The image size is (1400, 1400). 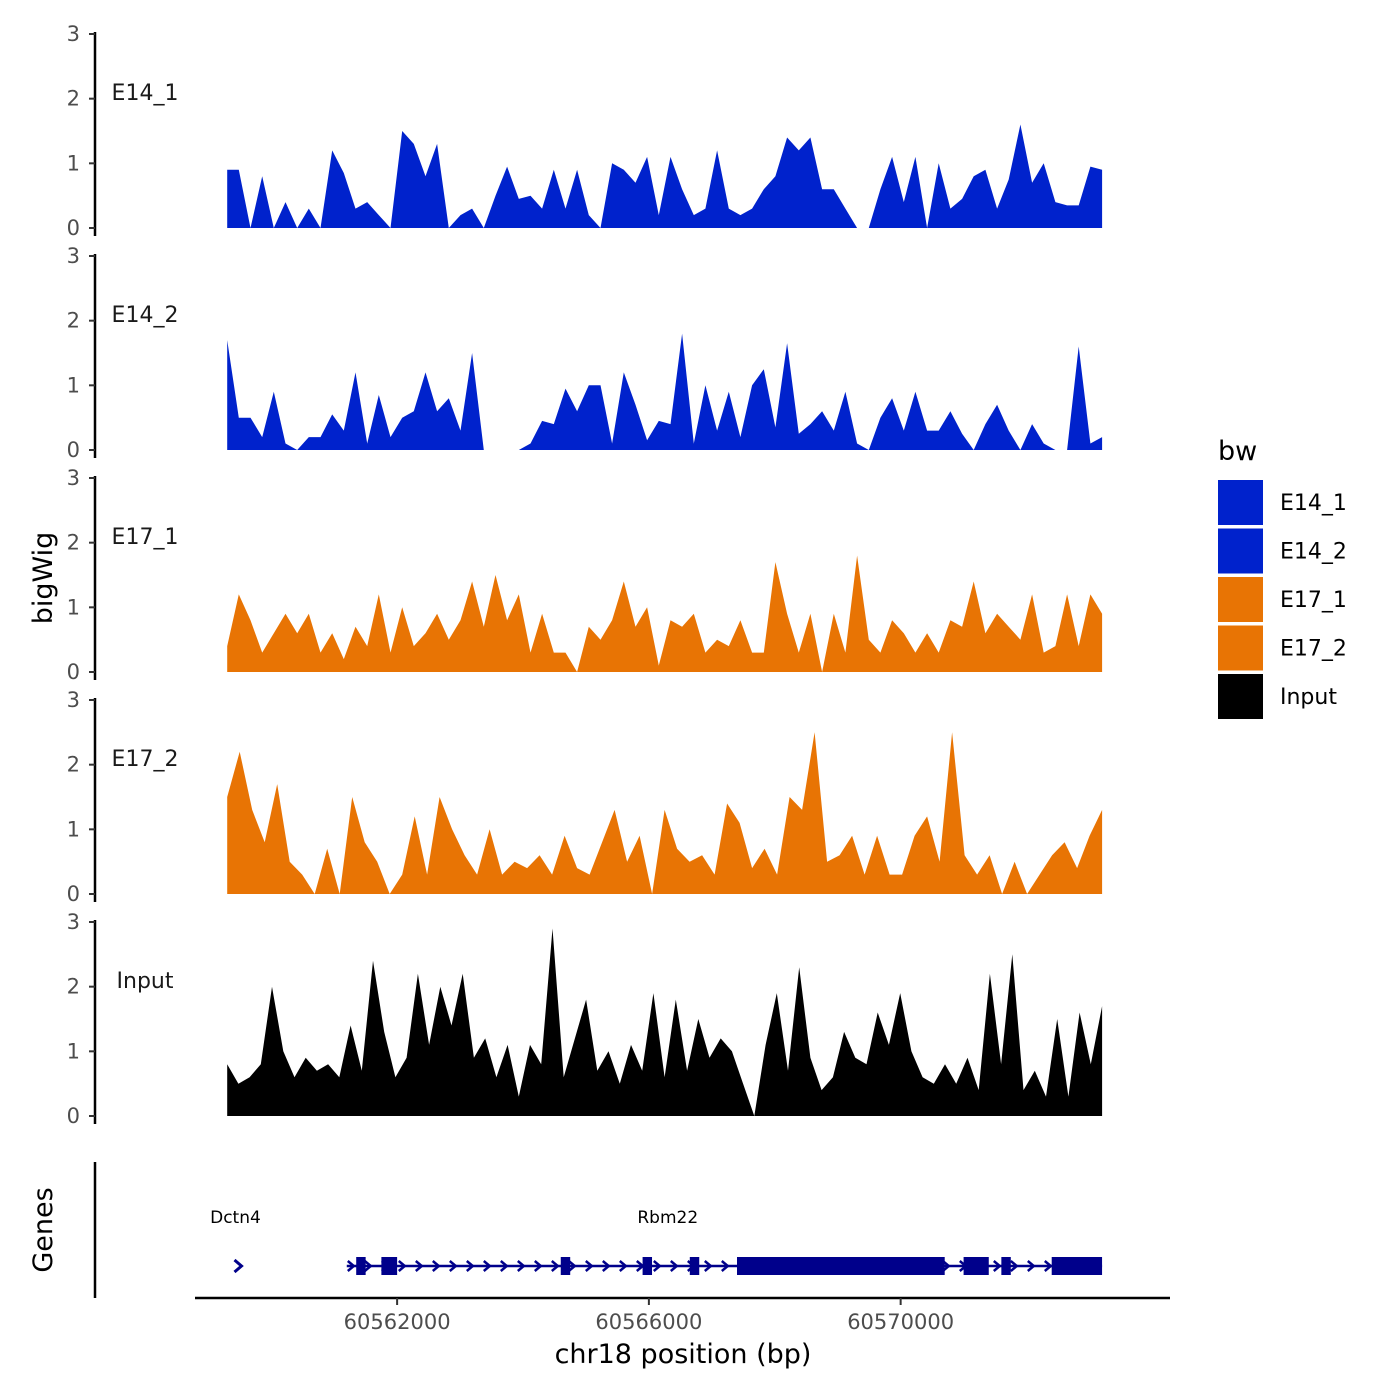 I want to click on legend-label-E14_2: E14_2, so click(x=1313, y=552).